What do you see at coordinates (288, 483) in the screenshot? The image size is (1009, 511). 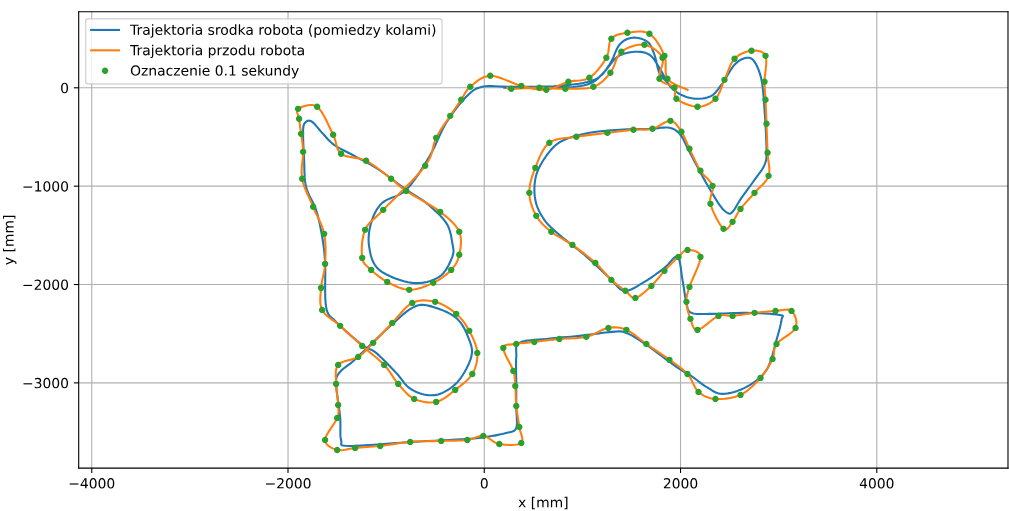 I see `x-tick-label: −2000` at bounding box center [288, 483].